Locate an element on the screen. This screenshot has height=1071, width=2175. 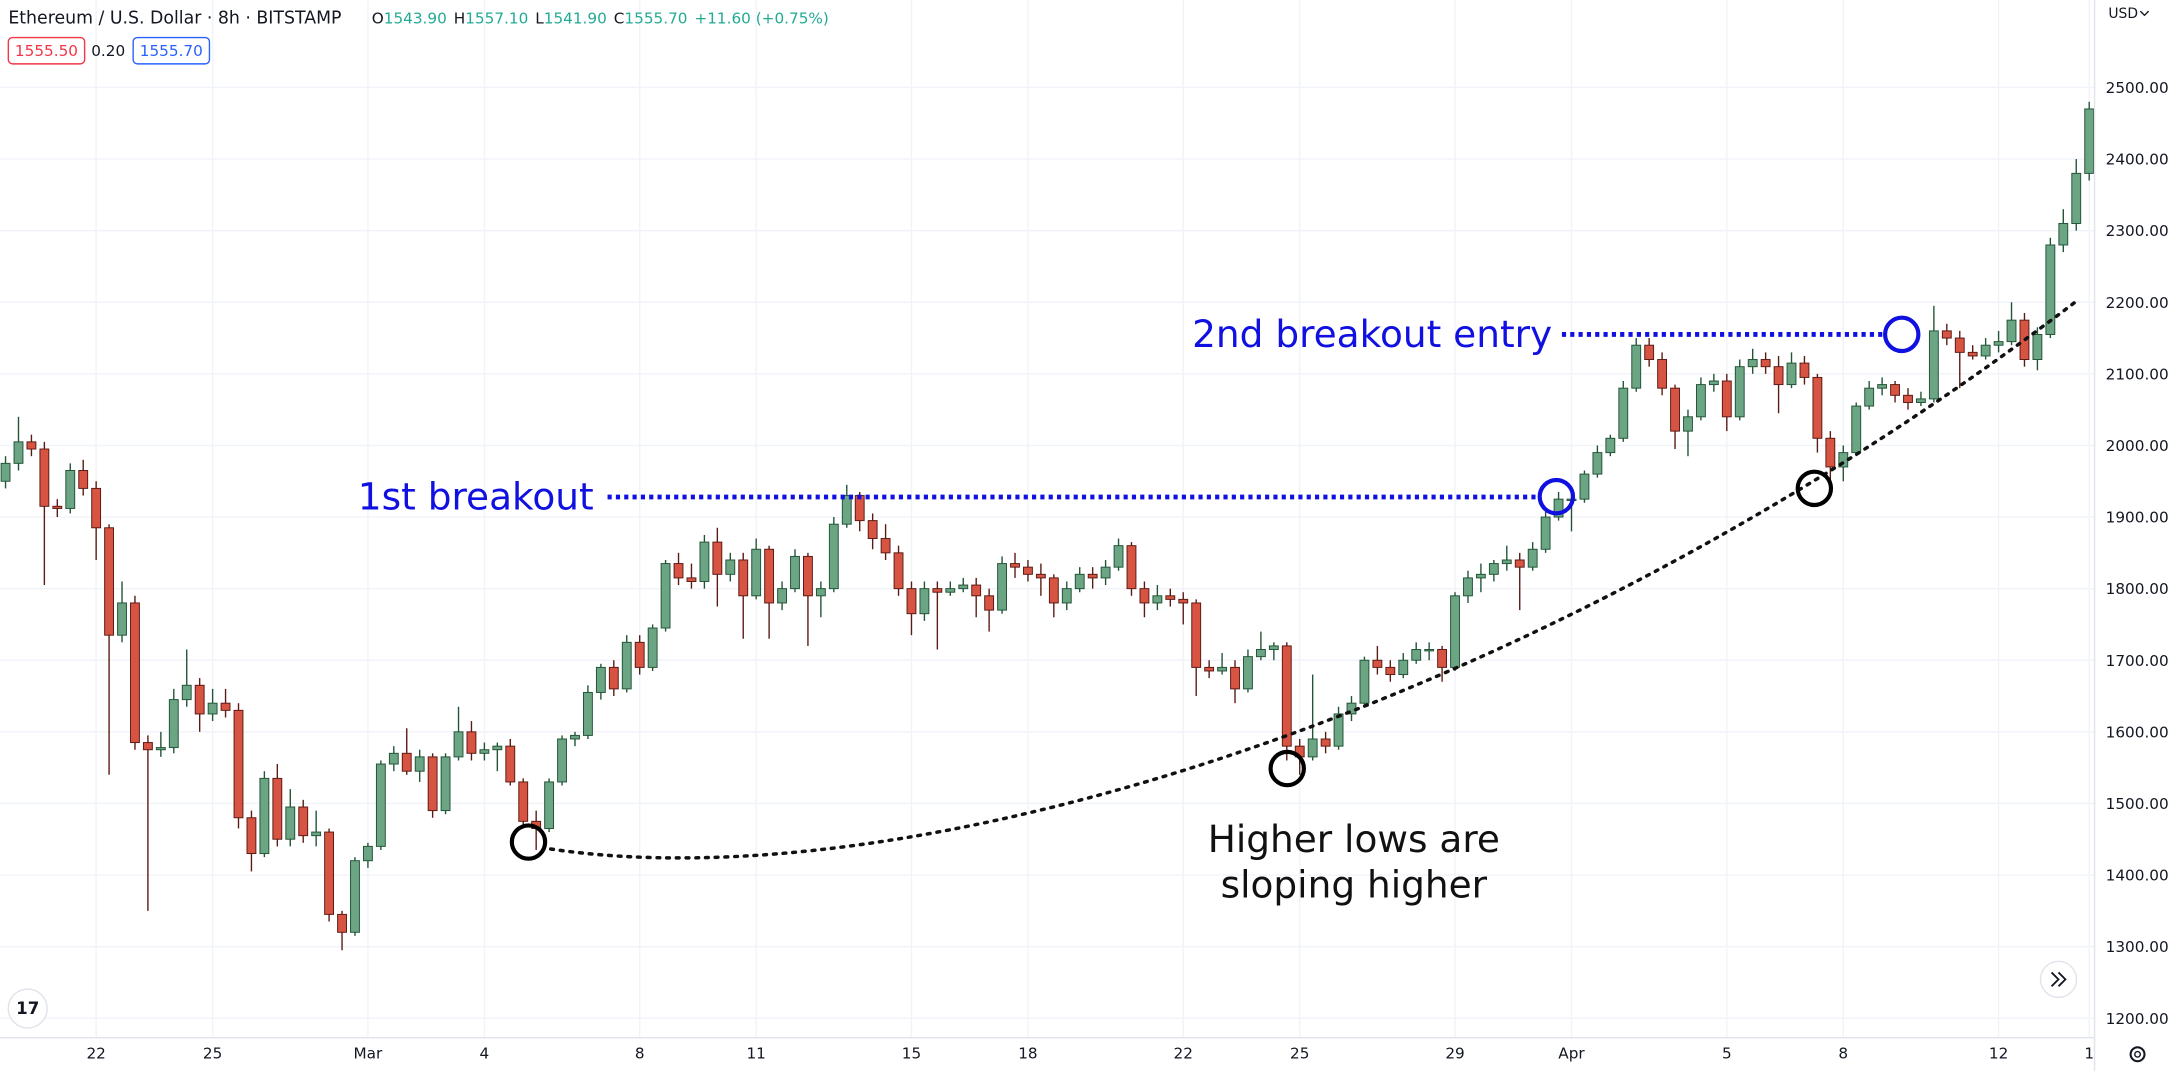
x-tick-label: 18 is located at coordinates (1027, 1053).